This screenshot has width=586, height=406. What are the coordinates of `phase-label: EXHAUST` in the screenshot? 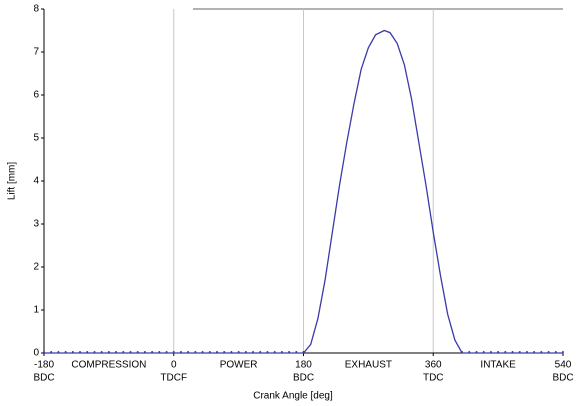 It's located at (368, 365).